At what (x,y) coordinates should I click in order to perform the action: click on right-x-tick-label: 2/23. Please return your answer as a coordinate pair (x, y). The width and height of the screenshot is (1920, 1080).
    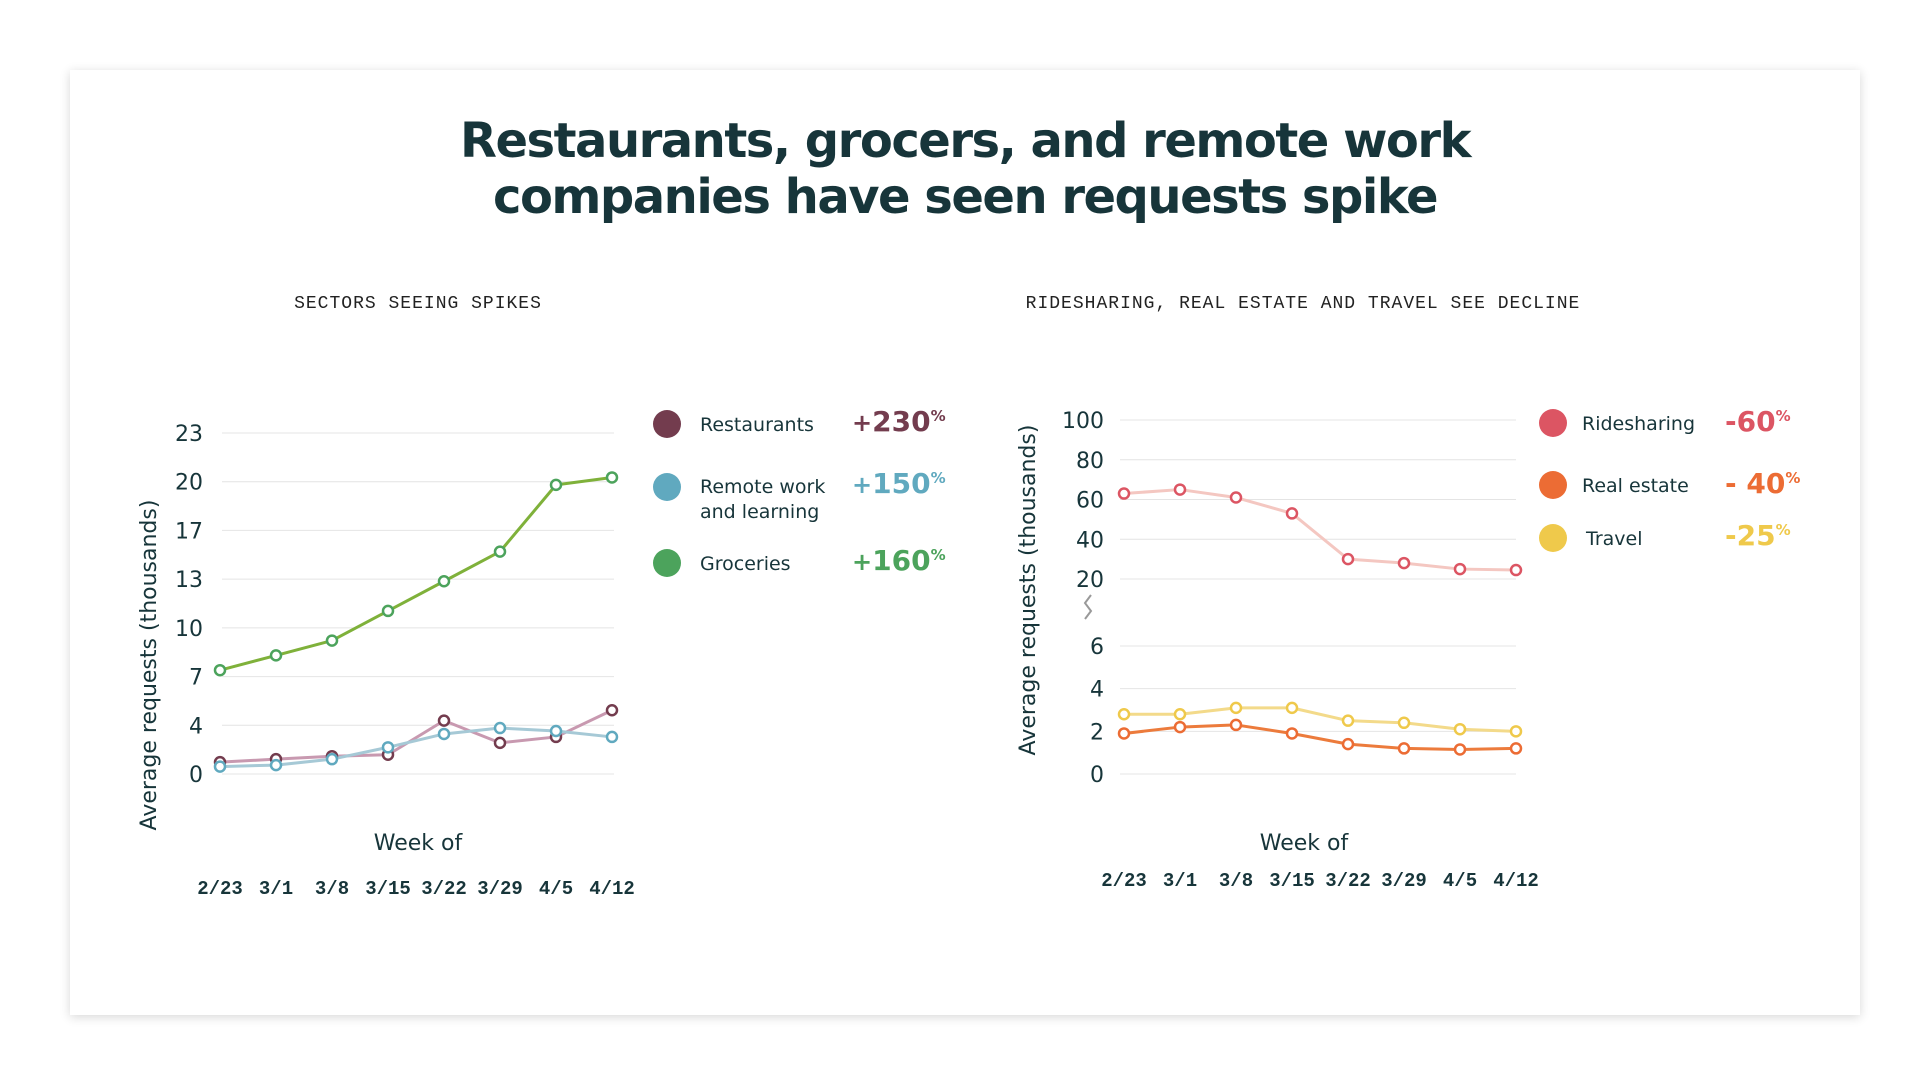
    Looking at the image, I should click on (1124, 881).